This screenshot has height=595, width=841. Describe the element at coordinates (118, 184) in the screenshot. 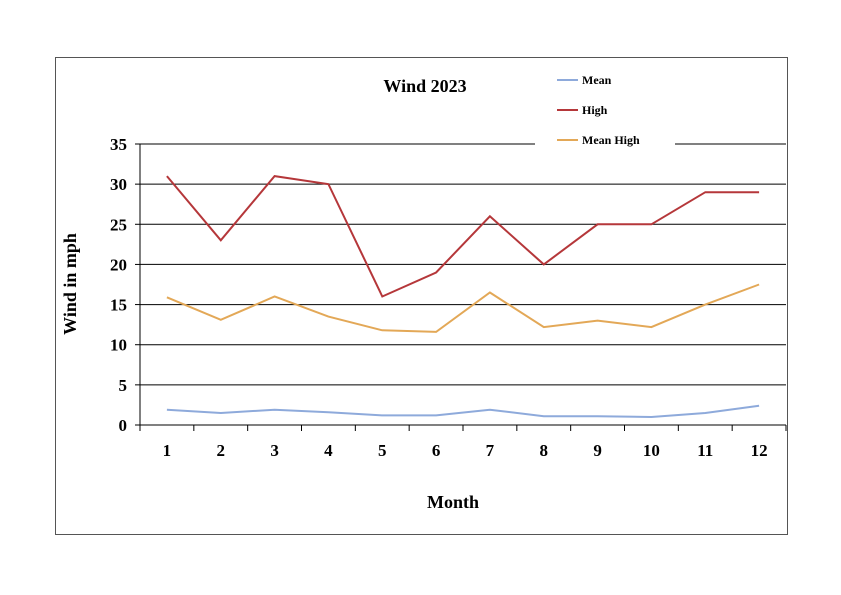

I see `y-tick-label-30: 30` at that location.